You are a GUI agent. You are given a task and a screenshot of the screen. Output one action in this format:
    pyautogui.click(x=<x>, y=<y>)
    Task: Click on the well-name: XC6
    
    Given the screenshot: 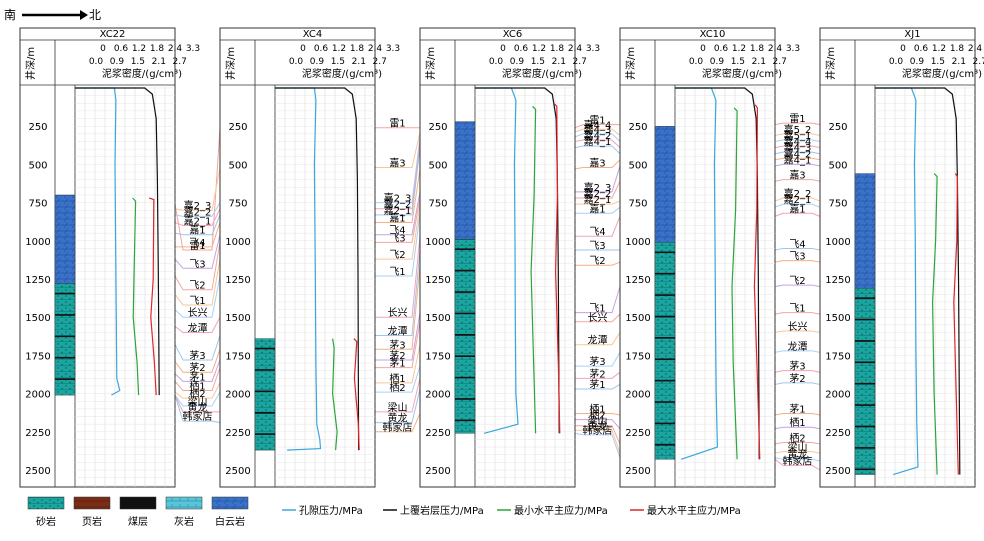 What is the action you would take?
    pyautogui.click(x=512, y=34)
    